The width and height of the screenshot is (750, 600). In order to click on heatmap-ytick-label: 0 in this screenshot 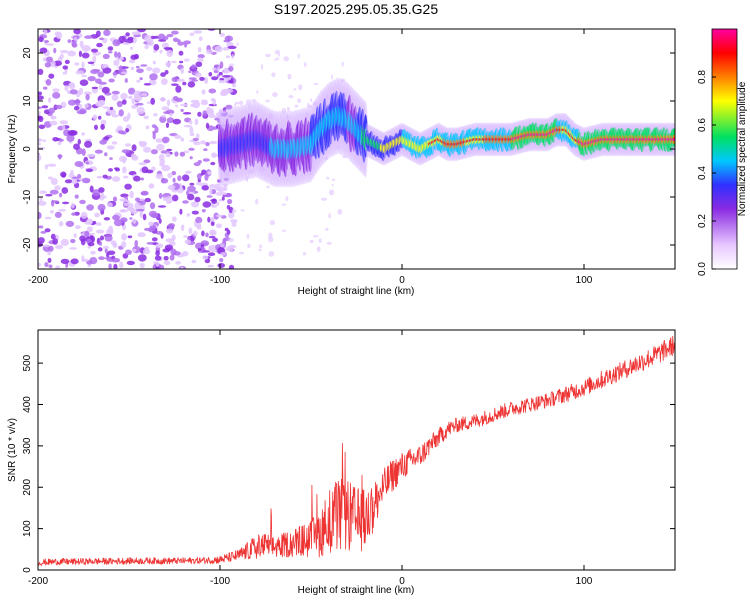, I will do `click(27, 149)`.